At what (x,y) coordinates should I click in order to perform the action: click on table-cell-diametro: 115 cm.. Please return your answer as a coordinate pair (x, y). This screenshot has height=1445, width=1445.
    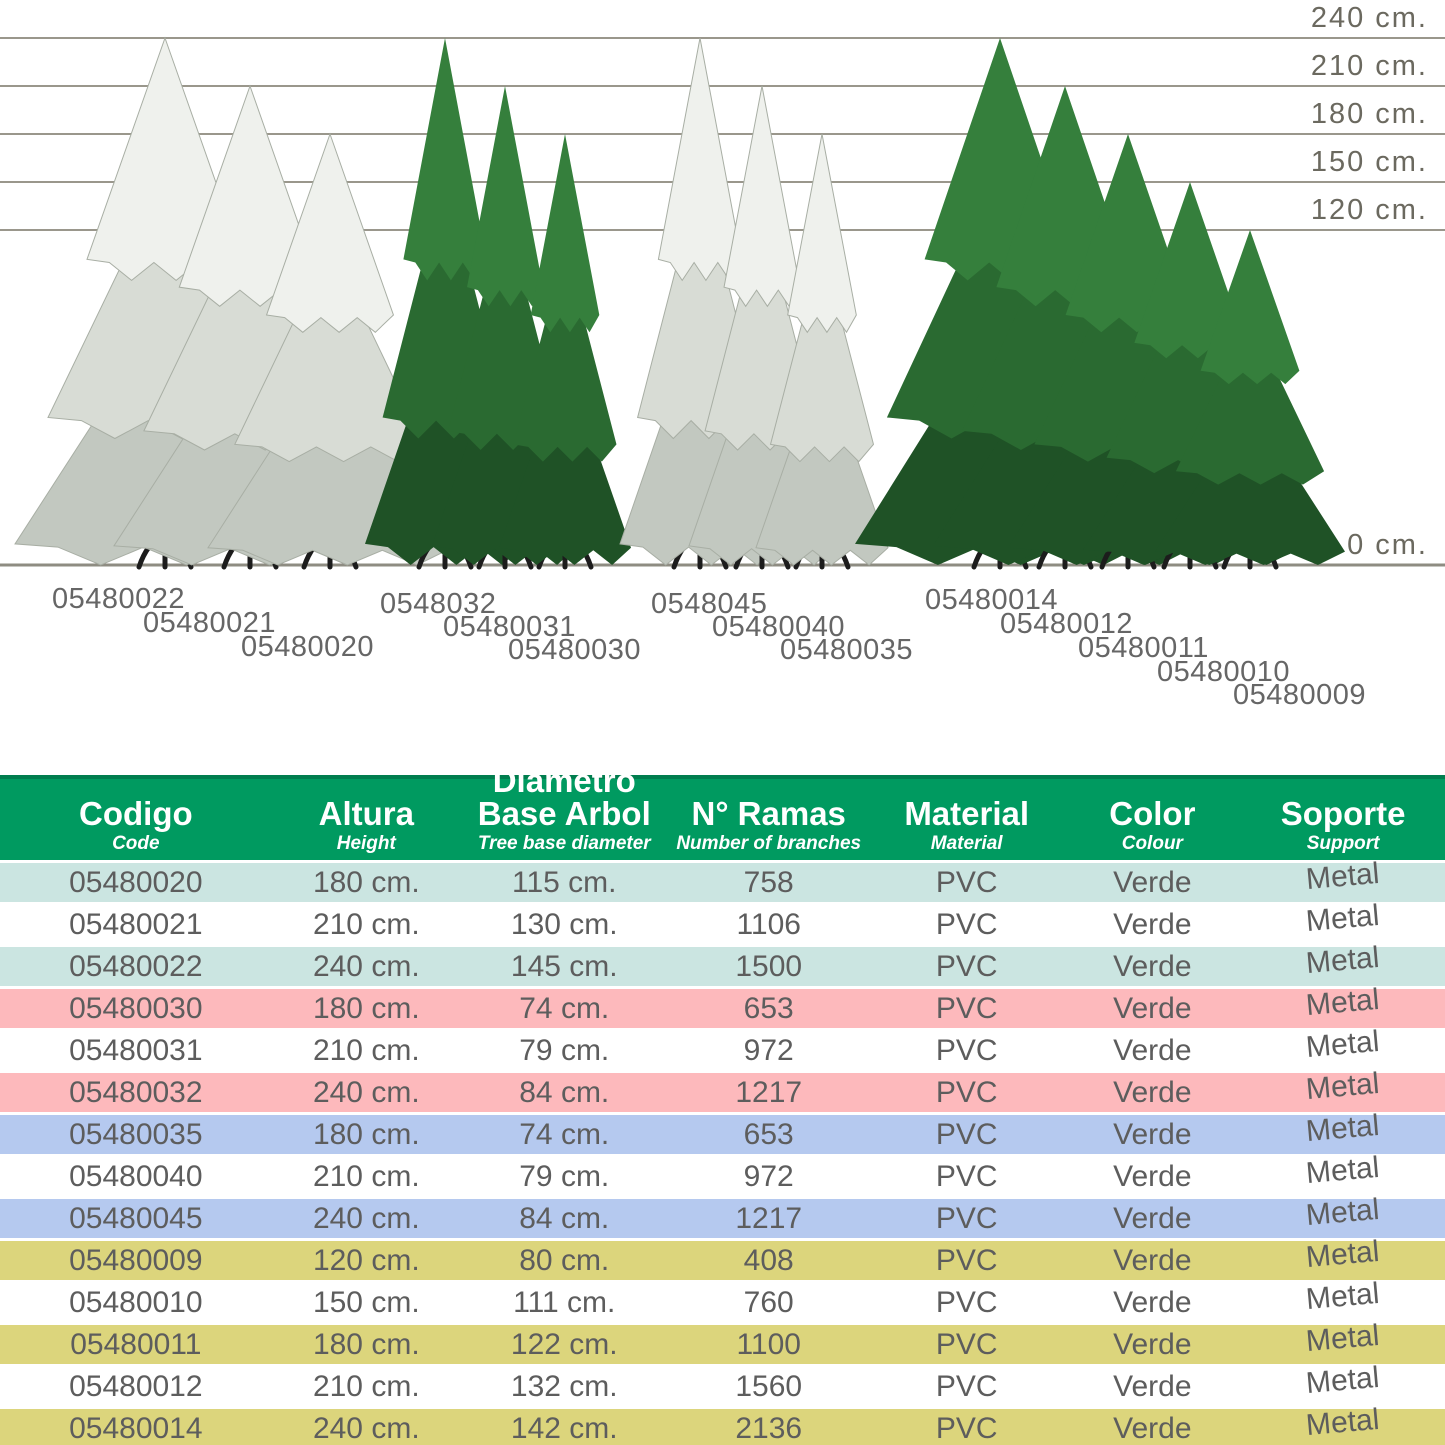
    Looking at the image, I should click on (564, 884).